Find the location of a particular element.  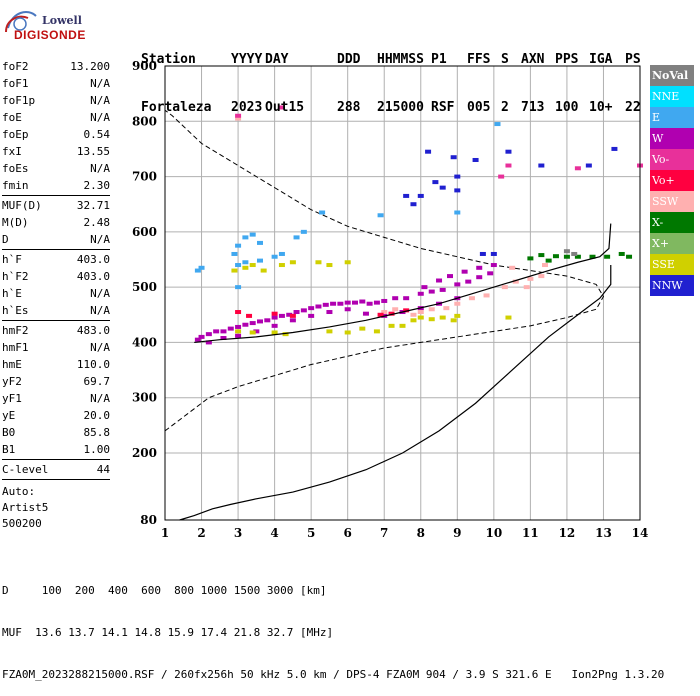

x-tick-label: 2 is located at coordinates (201, 533).